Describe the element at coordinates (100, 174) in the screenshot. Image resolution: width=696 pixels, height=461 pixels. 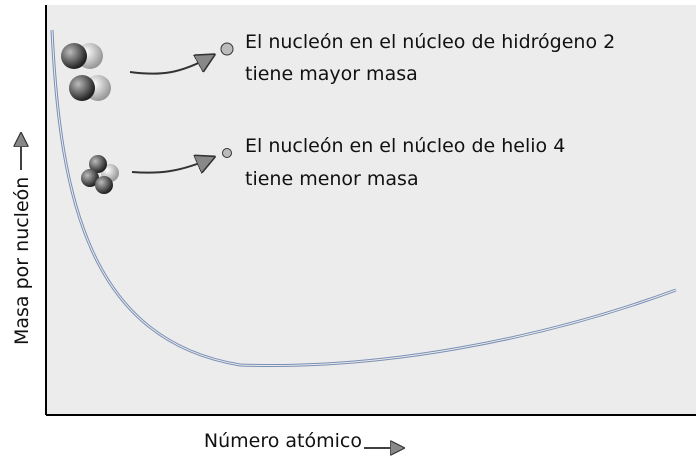
I see `helium-nucleus` at that location.